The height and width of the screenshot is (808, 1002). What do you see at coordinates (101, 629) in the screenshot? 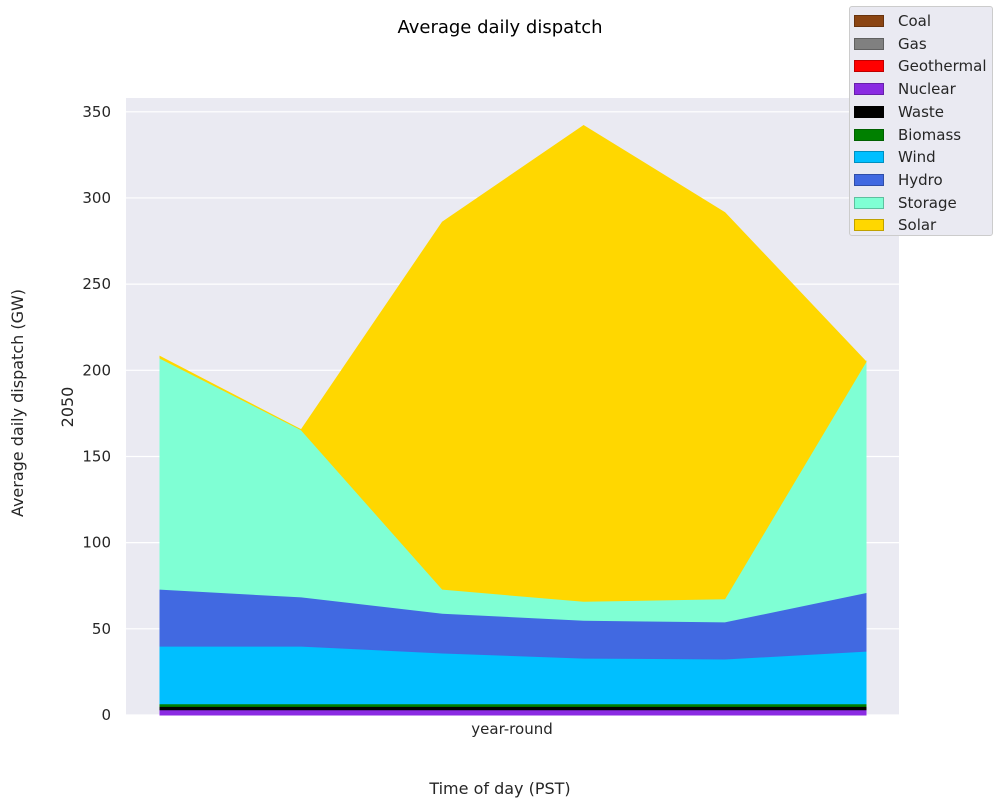
I see `y-tick-label: 50` at bounding box center [101, 629].